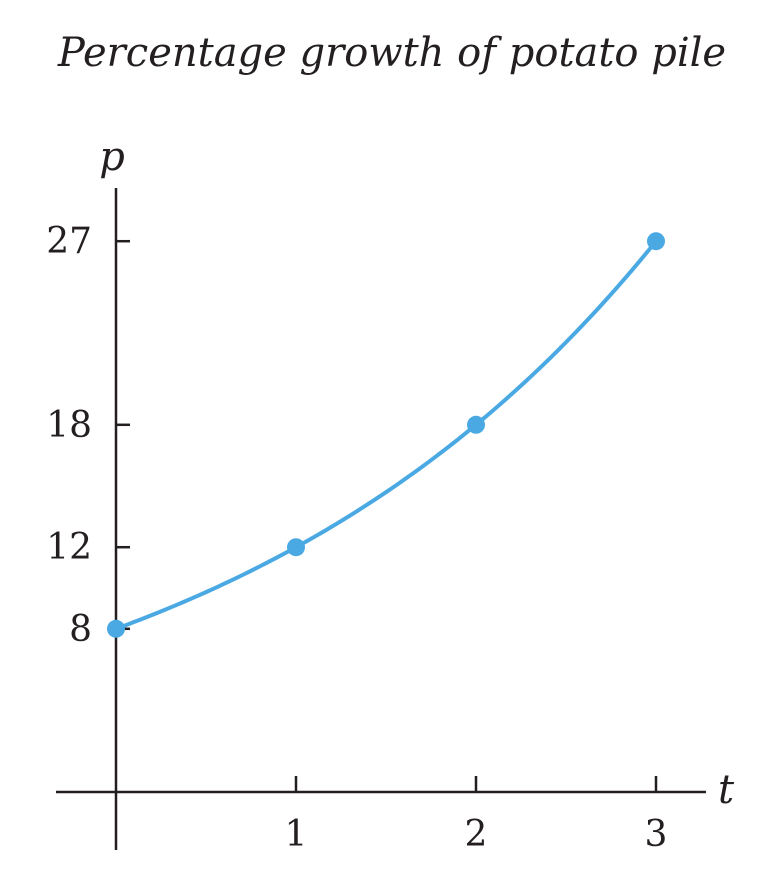 The width and height of the screenshot is (764, 870). What do you see at coordinates (476, 834) in the screenshot?
I see `x-tick-label: 2` at bounding box center [476, 834].